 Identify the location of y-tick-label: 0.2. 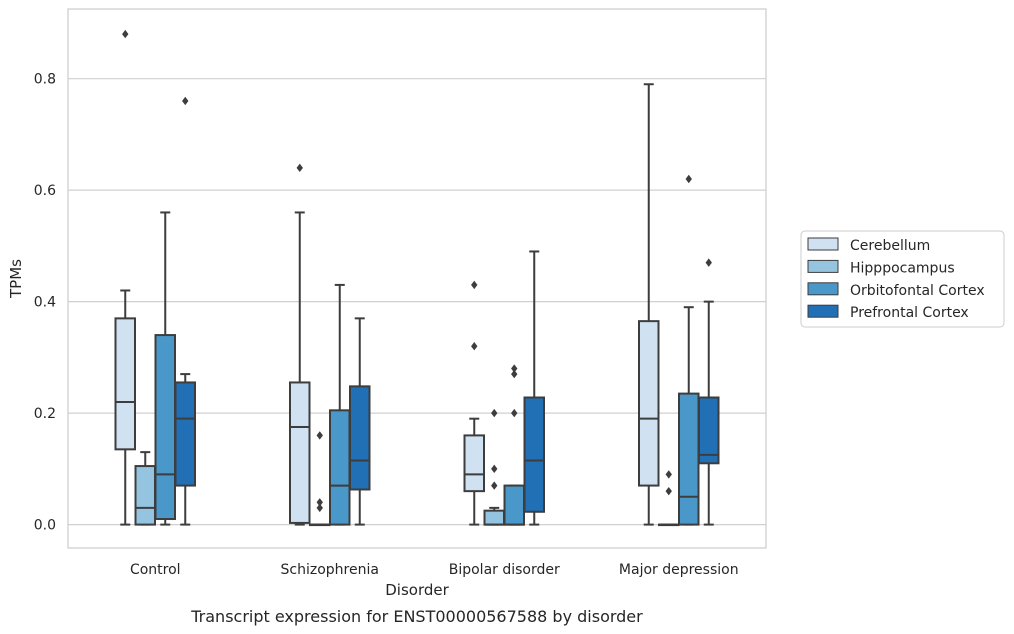
(45, 414).